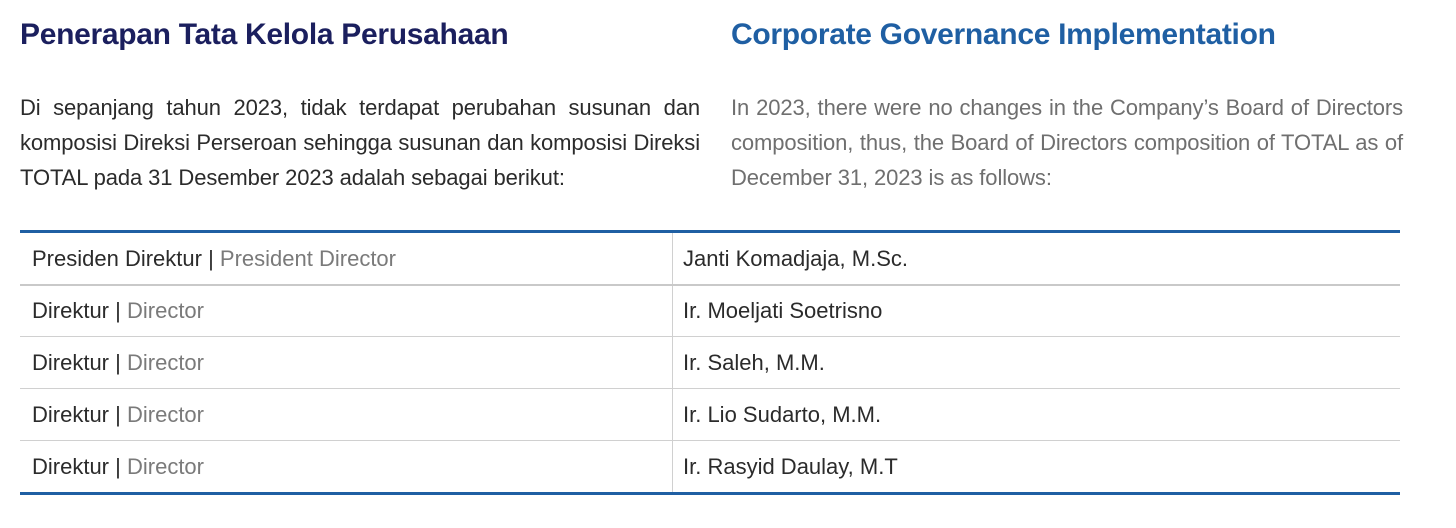  Describe the element at coordinates (795, 258) in the screenshot. I see `director-name: Janti Komadjaja, M.Sc.` at that location.